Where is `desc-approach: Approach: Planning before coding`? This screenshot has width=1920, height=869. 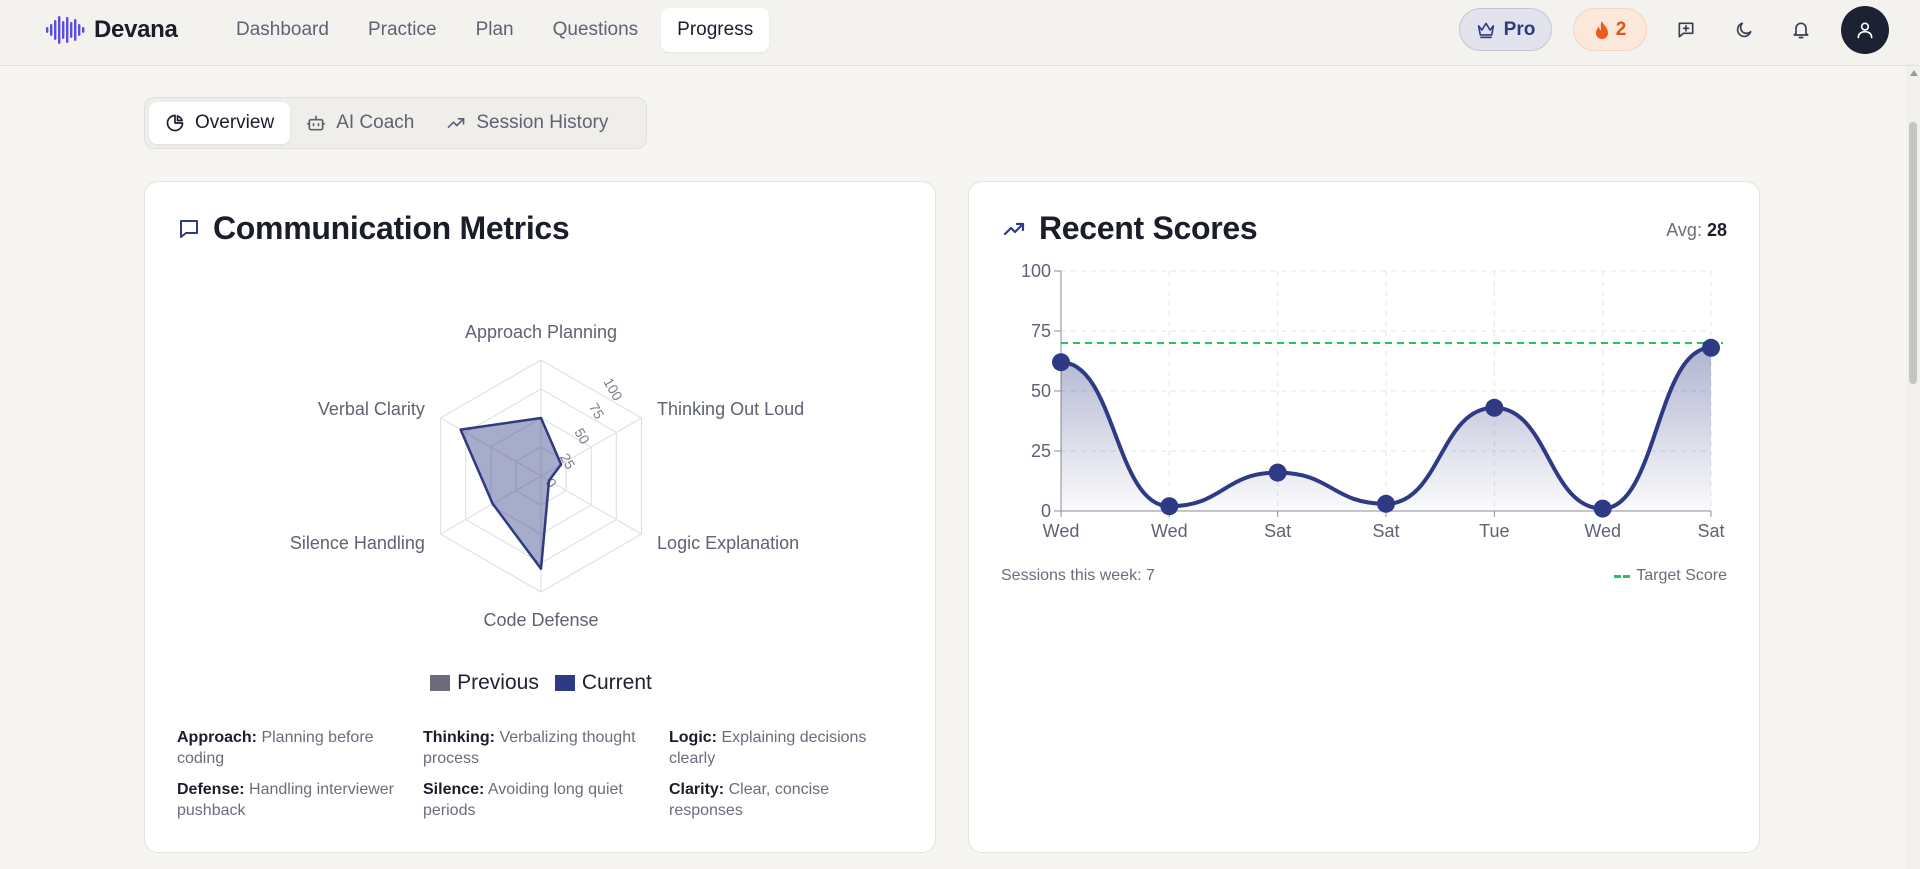
desc-approach: Approach: Planning before coding is located at coordinates (275, 748).